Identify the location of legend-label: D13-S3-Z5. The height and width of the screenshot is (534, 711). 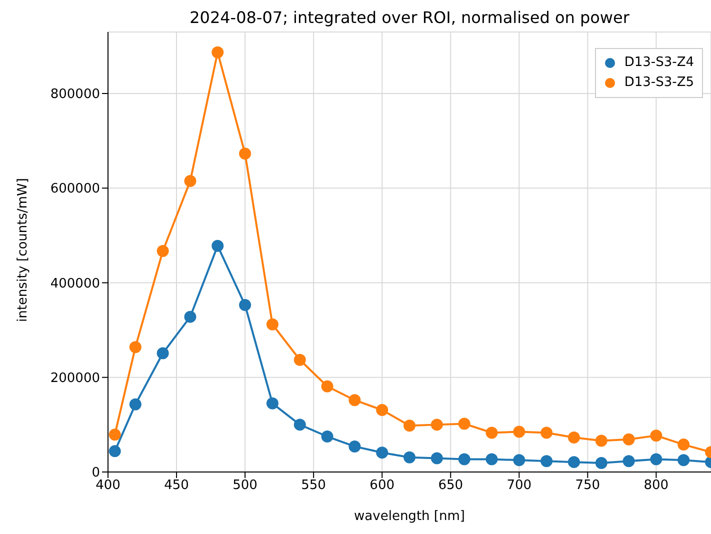
(659, 83).